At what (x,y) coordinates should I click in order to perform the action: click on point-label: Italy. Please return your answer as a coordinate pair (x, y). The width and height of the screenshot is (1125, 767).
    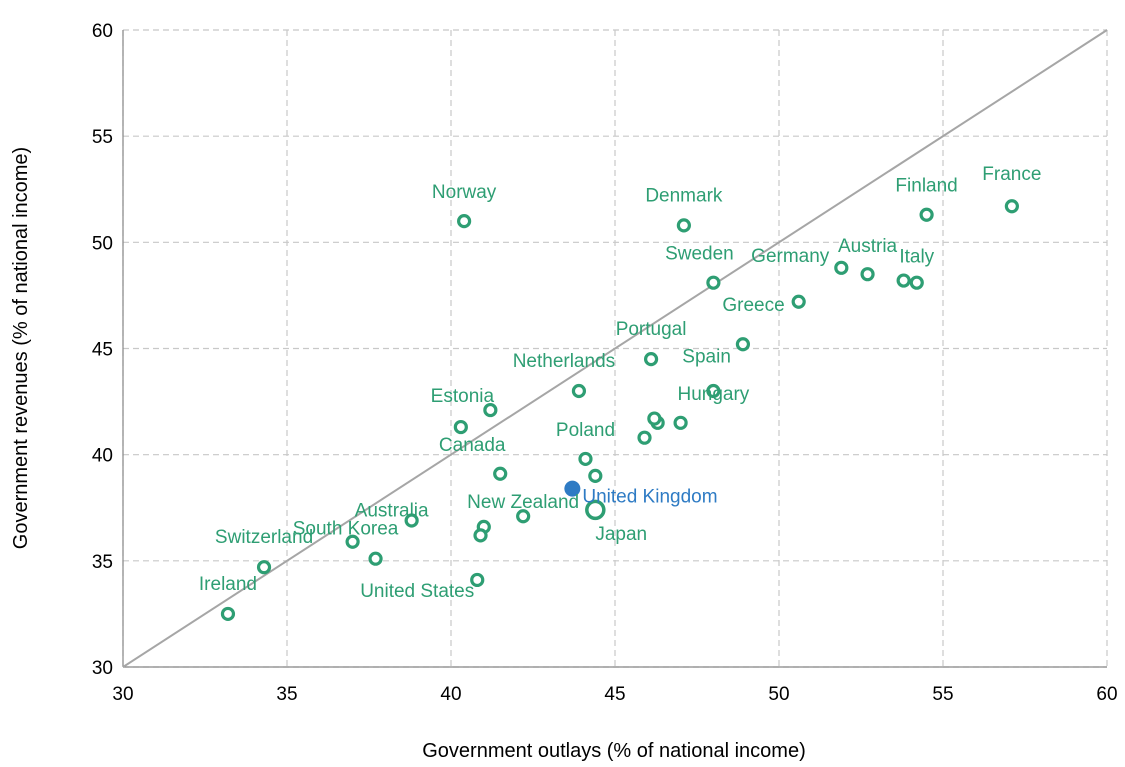
    Looking at the image, I should click on (916, 257).